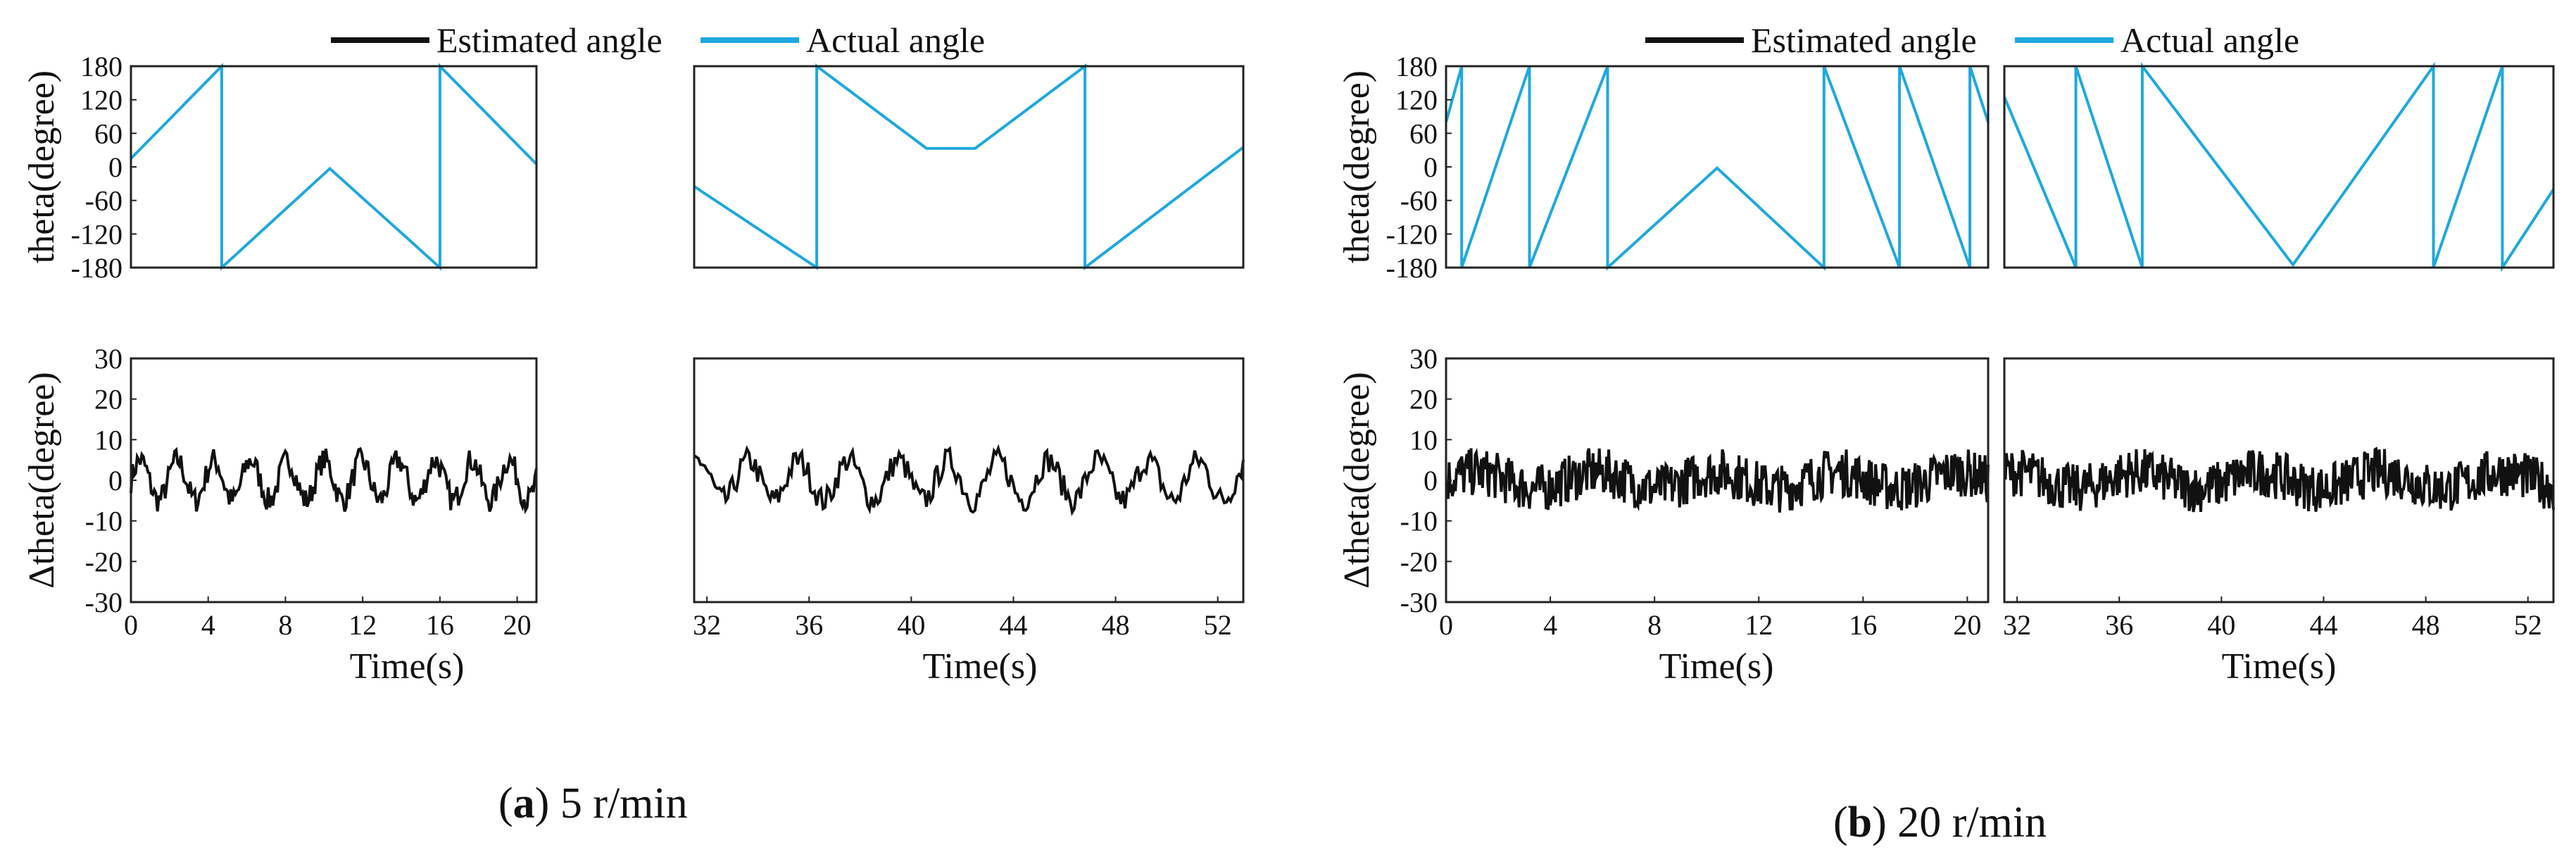  Describe the element at coordinates (1967, 822) in the screenshot. I see `caption-text: 20 r/min` at that location.